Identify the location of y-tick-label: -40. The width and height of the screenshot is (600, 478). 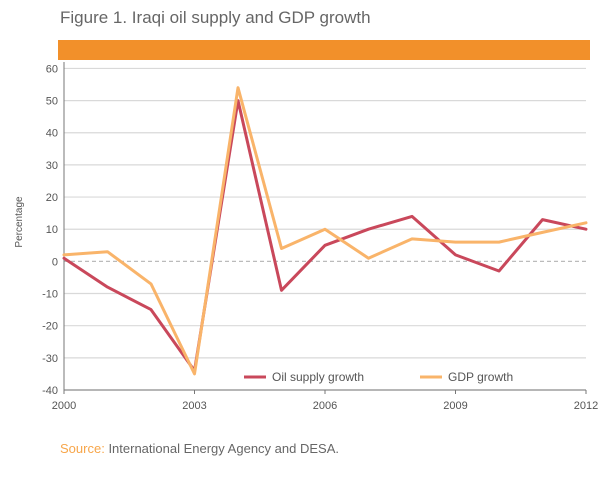
(50, 391).